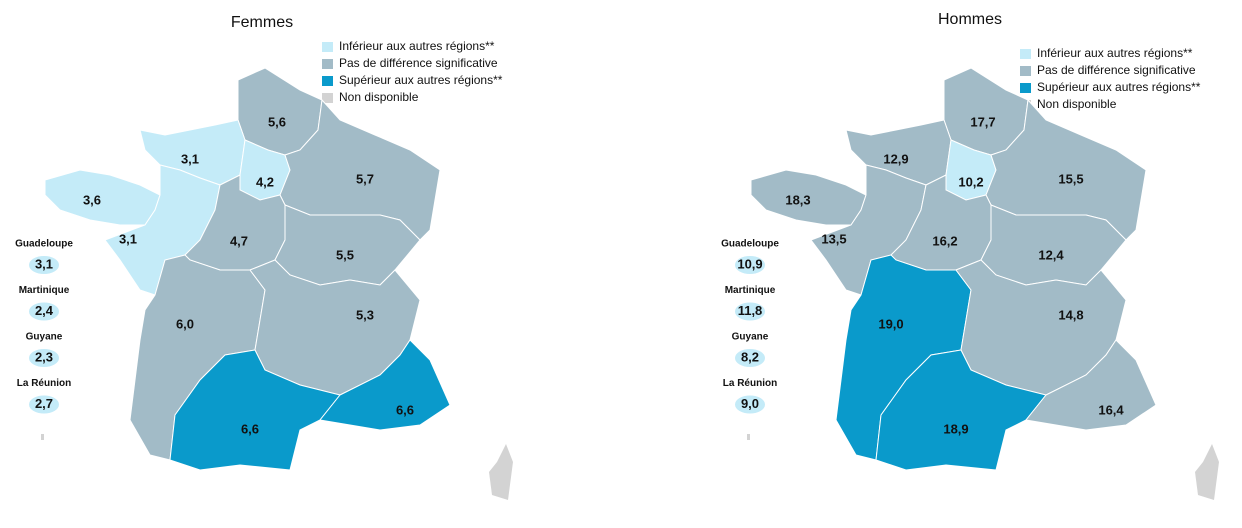 Image resolution: width=1242 pixels, height=528 pixels. I want to click on overseas-value: 2,4, so click(44, 310).